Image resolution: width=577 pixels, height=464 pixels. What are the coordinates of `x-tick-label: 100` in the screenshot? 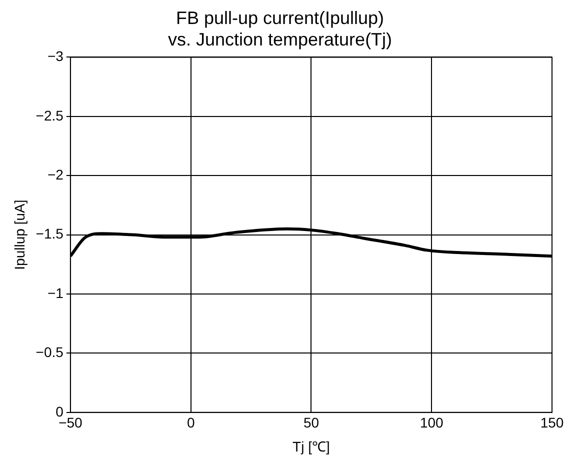 It's located at (432, 422).